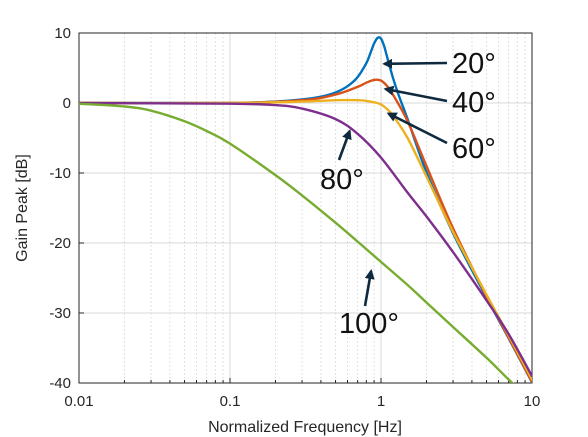  Describe the element at coordinates (60, 243) in the screenshot. I see `y-tick-label: -20` at that location.